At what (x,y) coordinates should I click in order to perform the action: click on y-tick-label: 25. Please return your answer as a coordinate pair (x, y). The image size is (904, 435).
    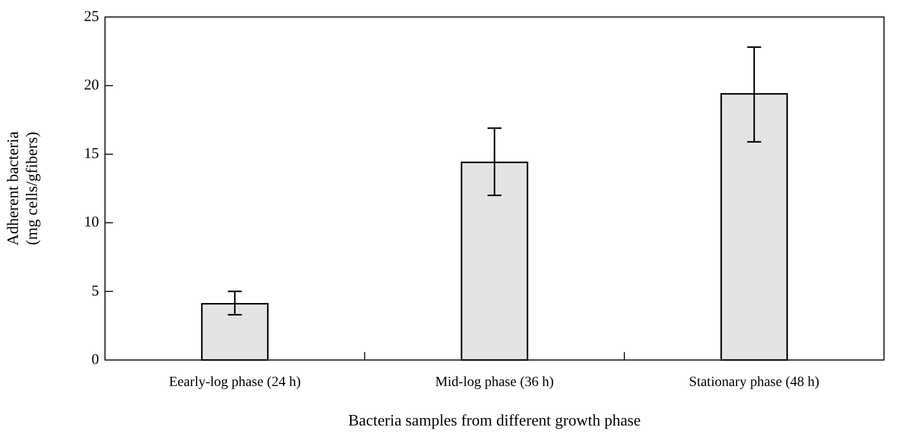
    Looking at the image, I should click on (91, 16).